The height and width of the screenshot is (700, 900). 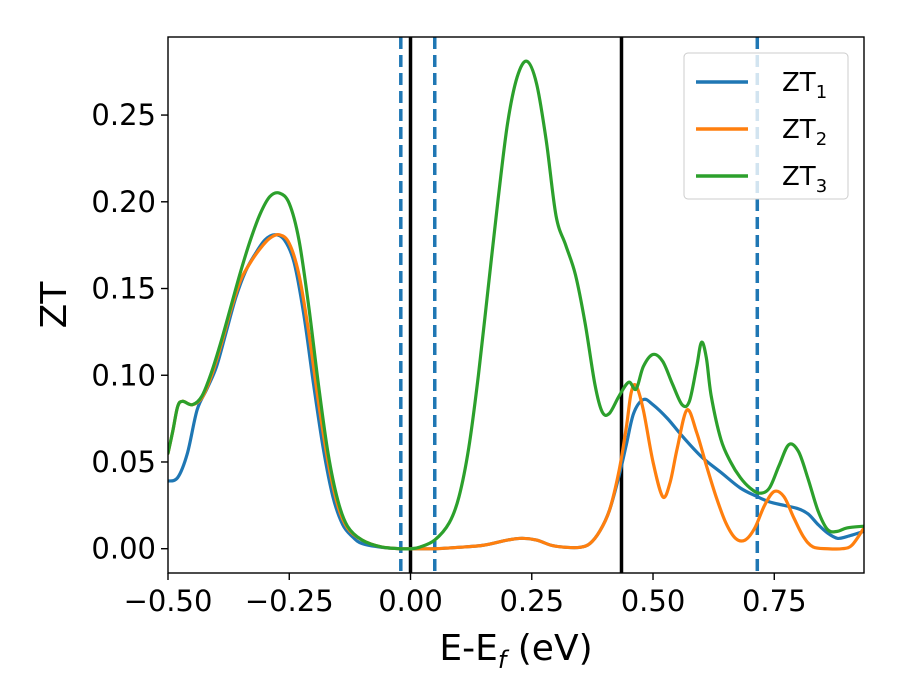 What do you see at coordinates (653, 601) in the screenshot?
I see `x-tick-label-5: 0.50` at bounding box center [653, 601].